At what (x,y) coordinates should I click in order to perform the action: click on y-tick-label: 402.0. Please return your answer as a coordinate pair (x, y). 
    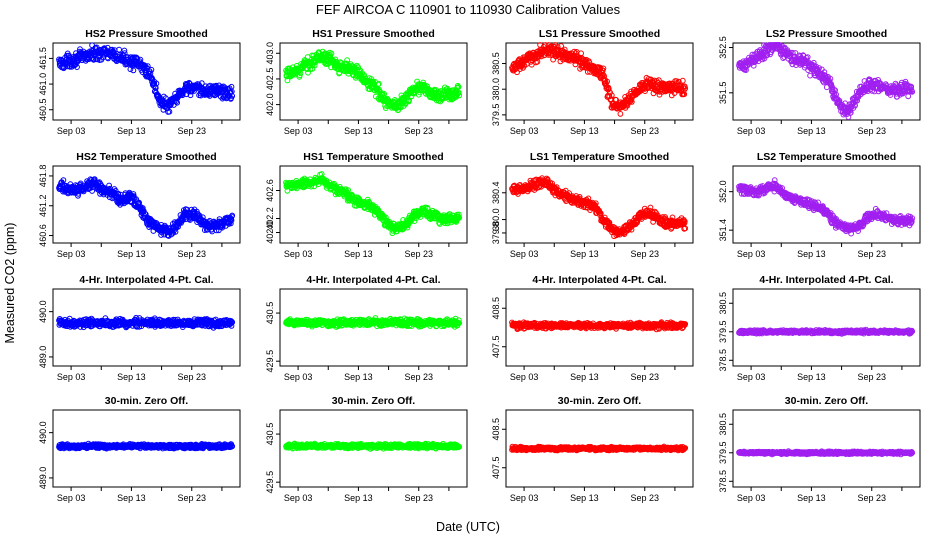
    Looking at the image, I should click on (270, 104).